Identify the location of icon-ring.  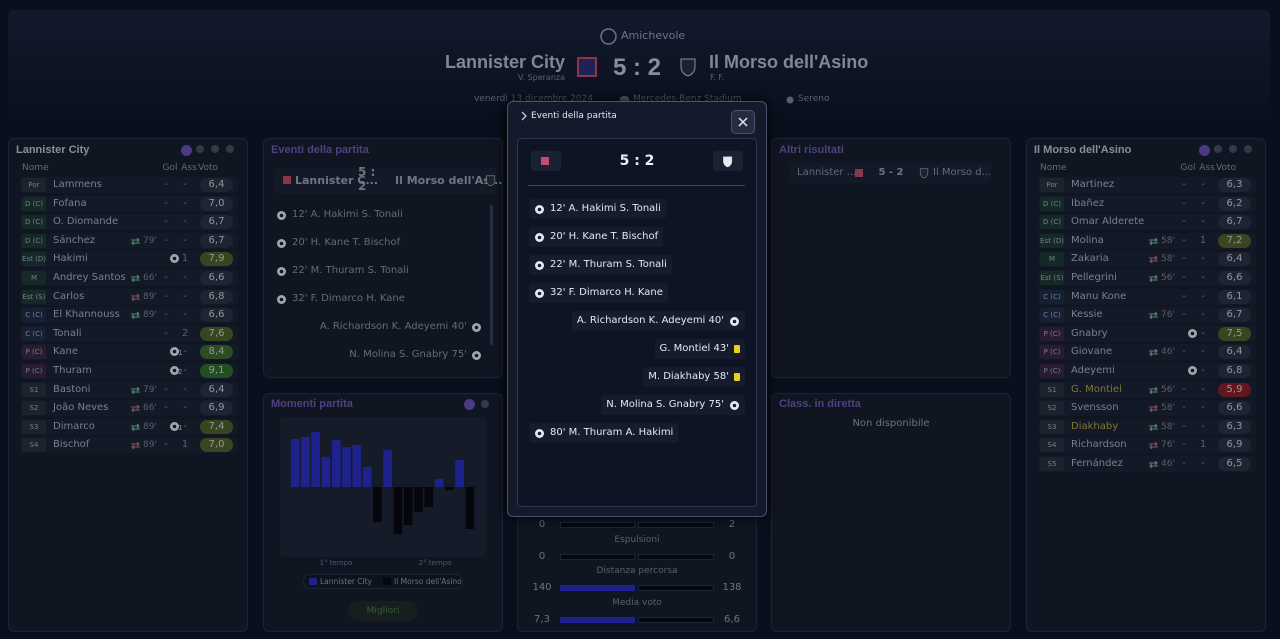
(608, 36).